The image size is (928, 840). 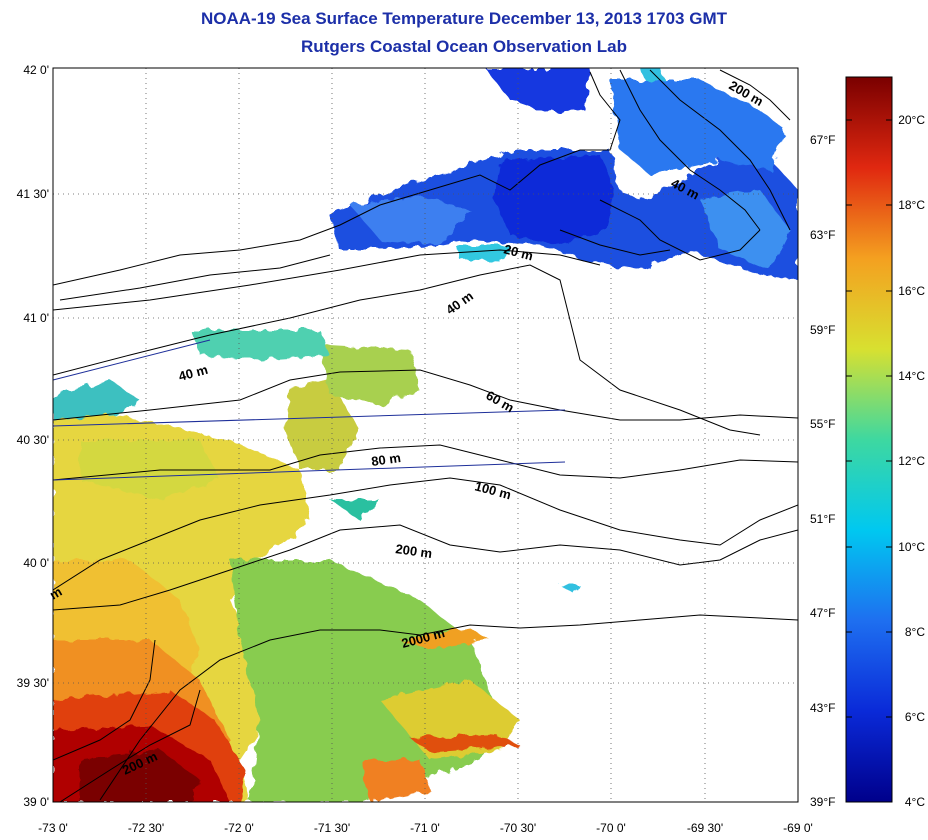 I want to click on celsius-label: 6°C, so click(x=915, y=717).